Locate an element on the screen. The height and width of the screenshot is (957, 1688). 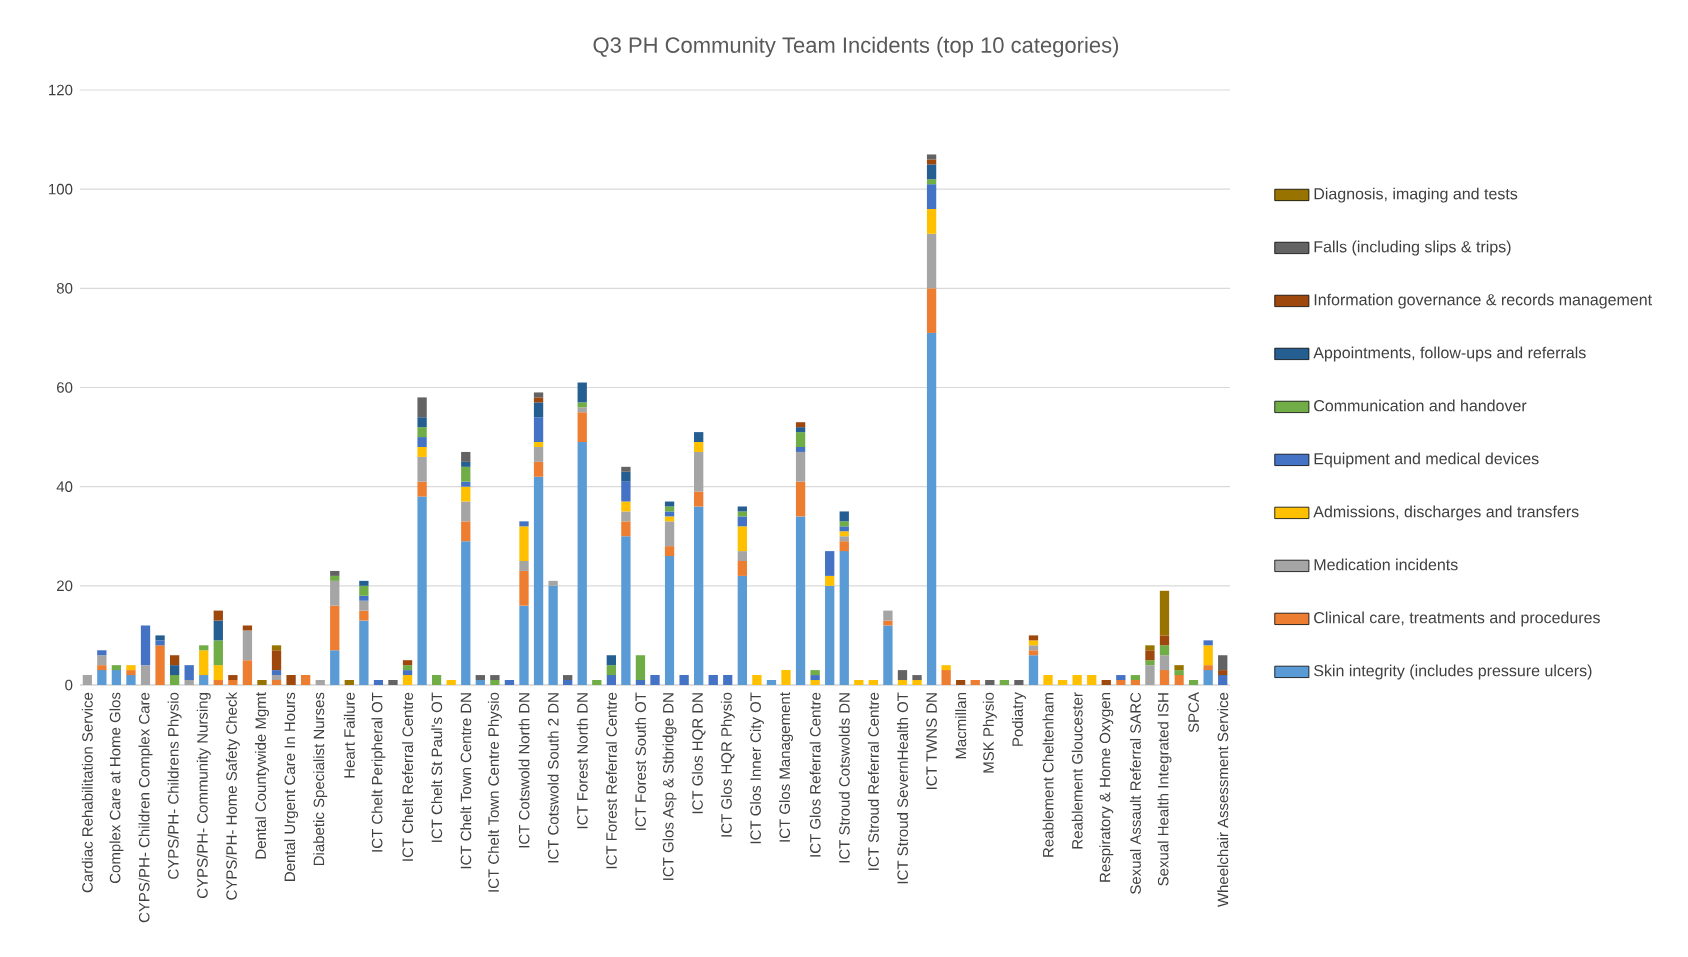
y-tick-label: 60 is located at coordinates (65, 387).